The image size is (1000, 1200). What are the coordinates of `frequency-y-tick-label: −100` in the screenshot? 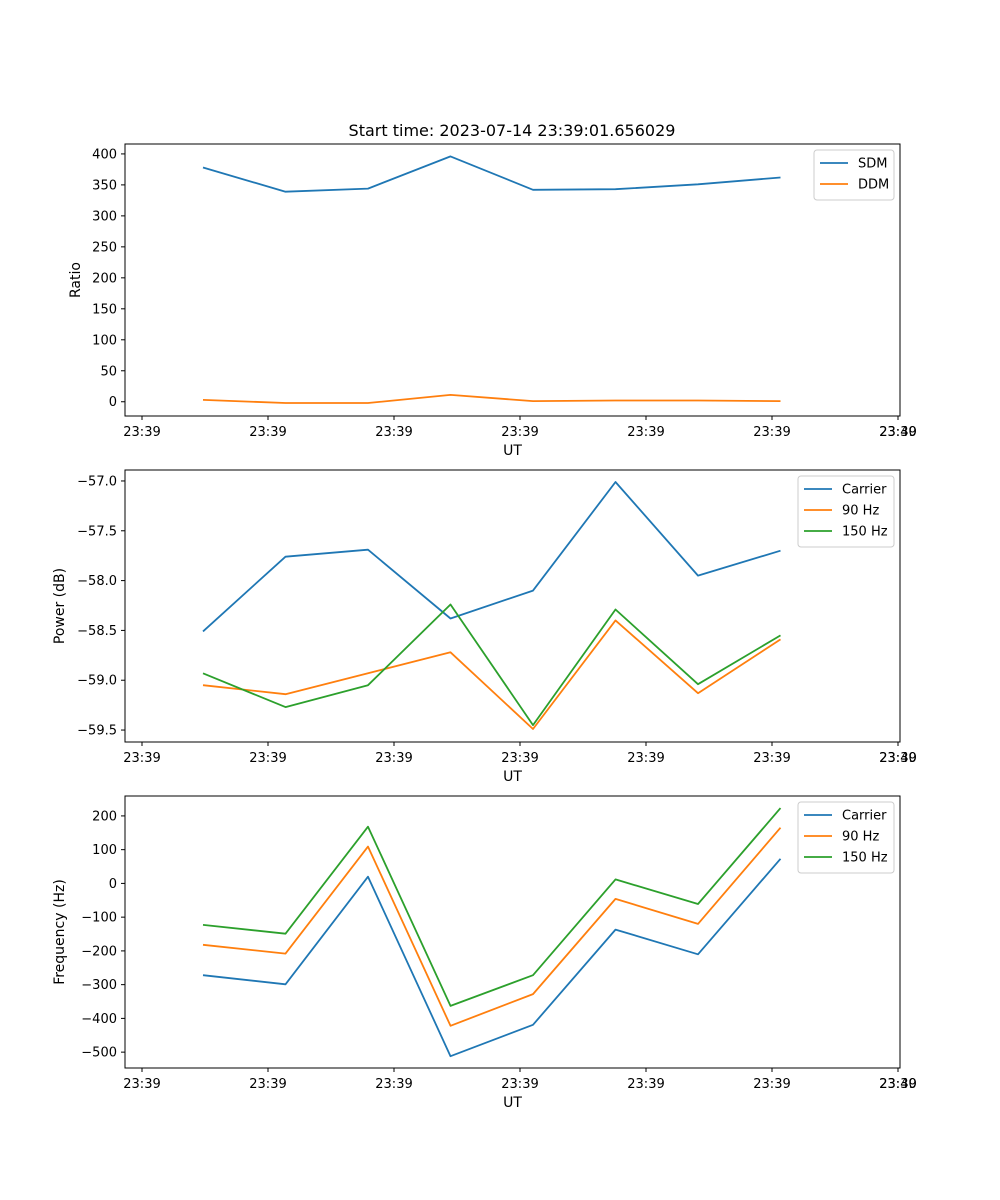 It's located at (99, 918).